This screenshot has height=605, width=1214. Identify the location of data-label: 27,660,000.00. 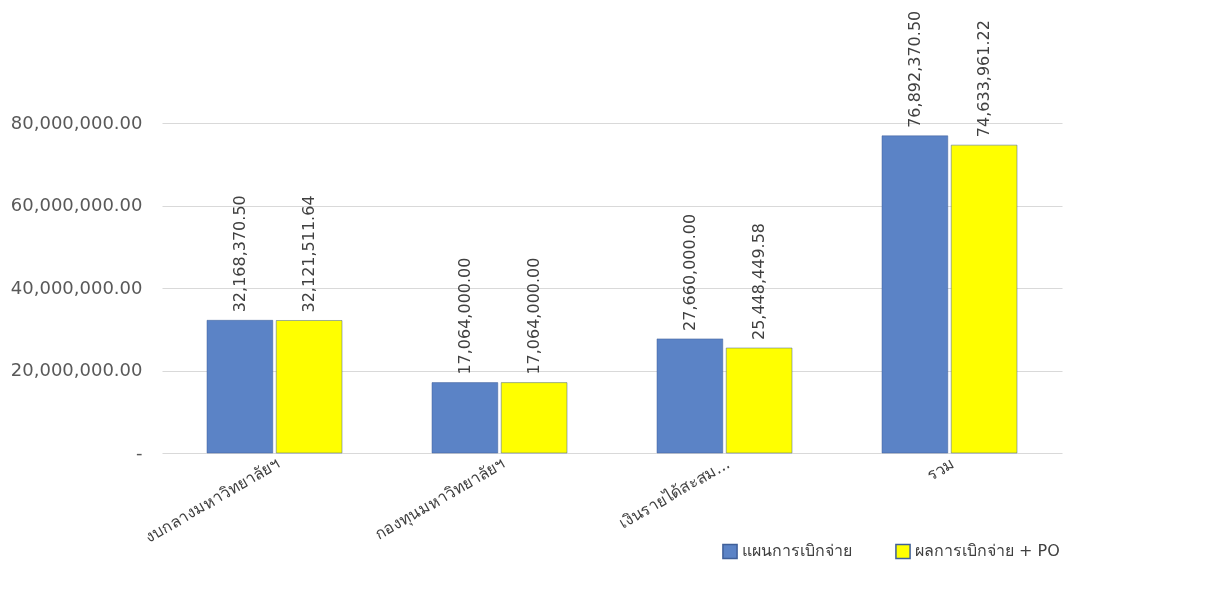
(689, 272).